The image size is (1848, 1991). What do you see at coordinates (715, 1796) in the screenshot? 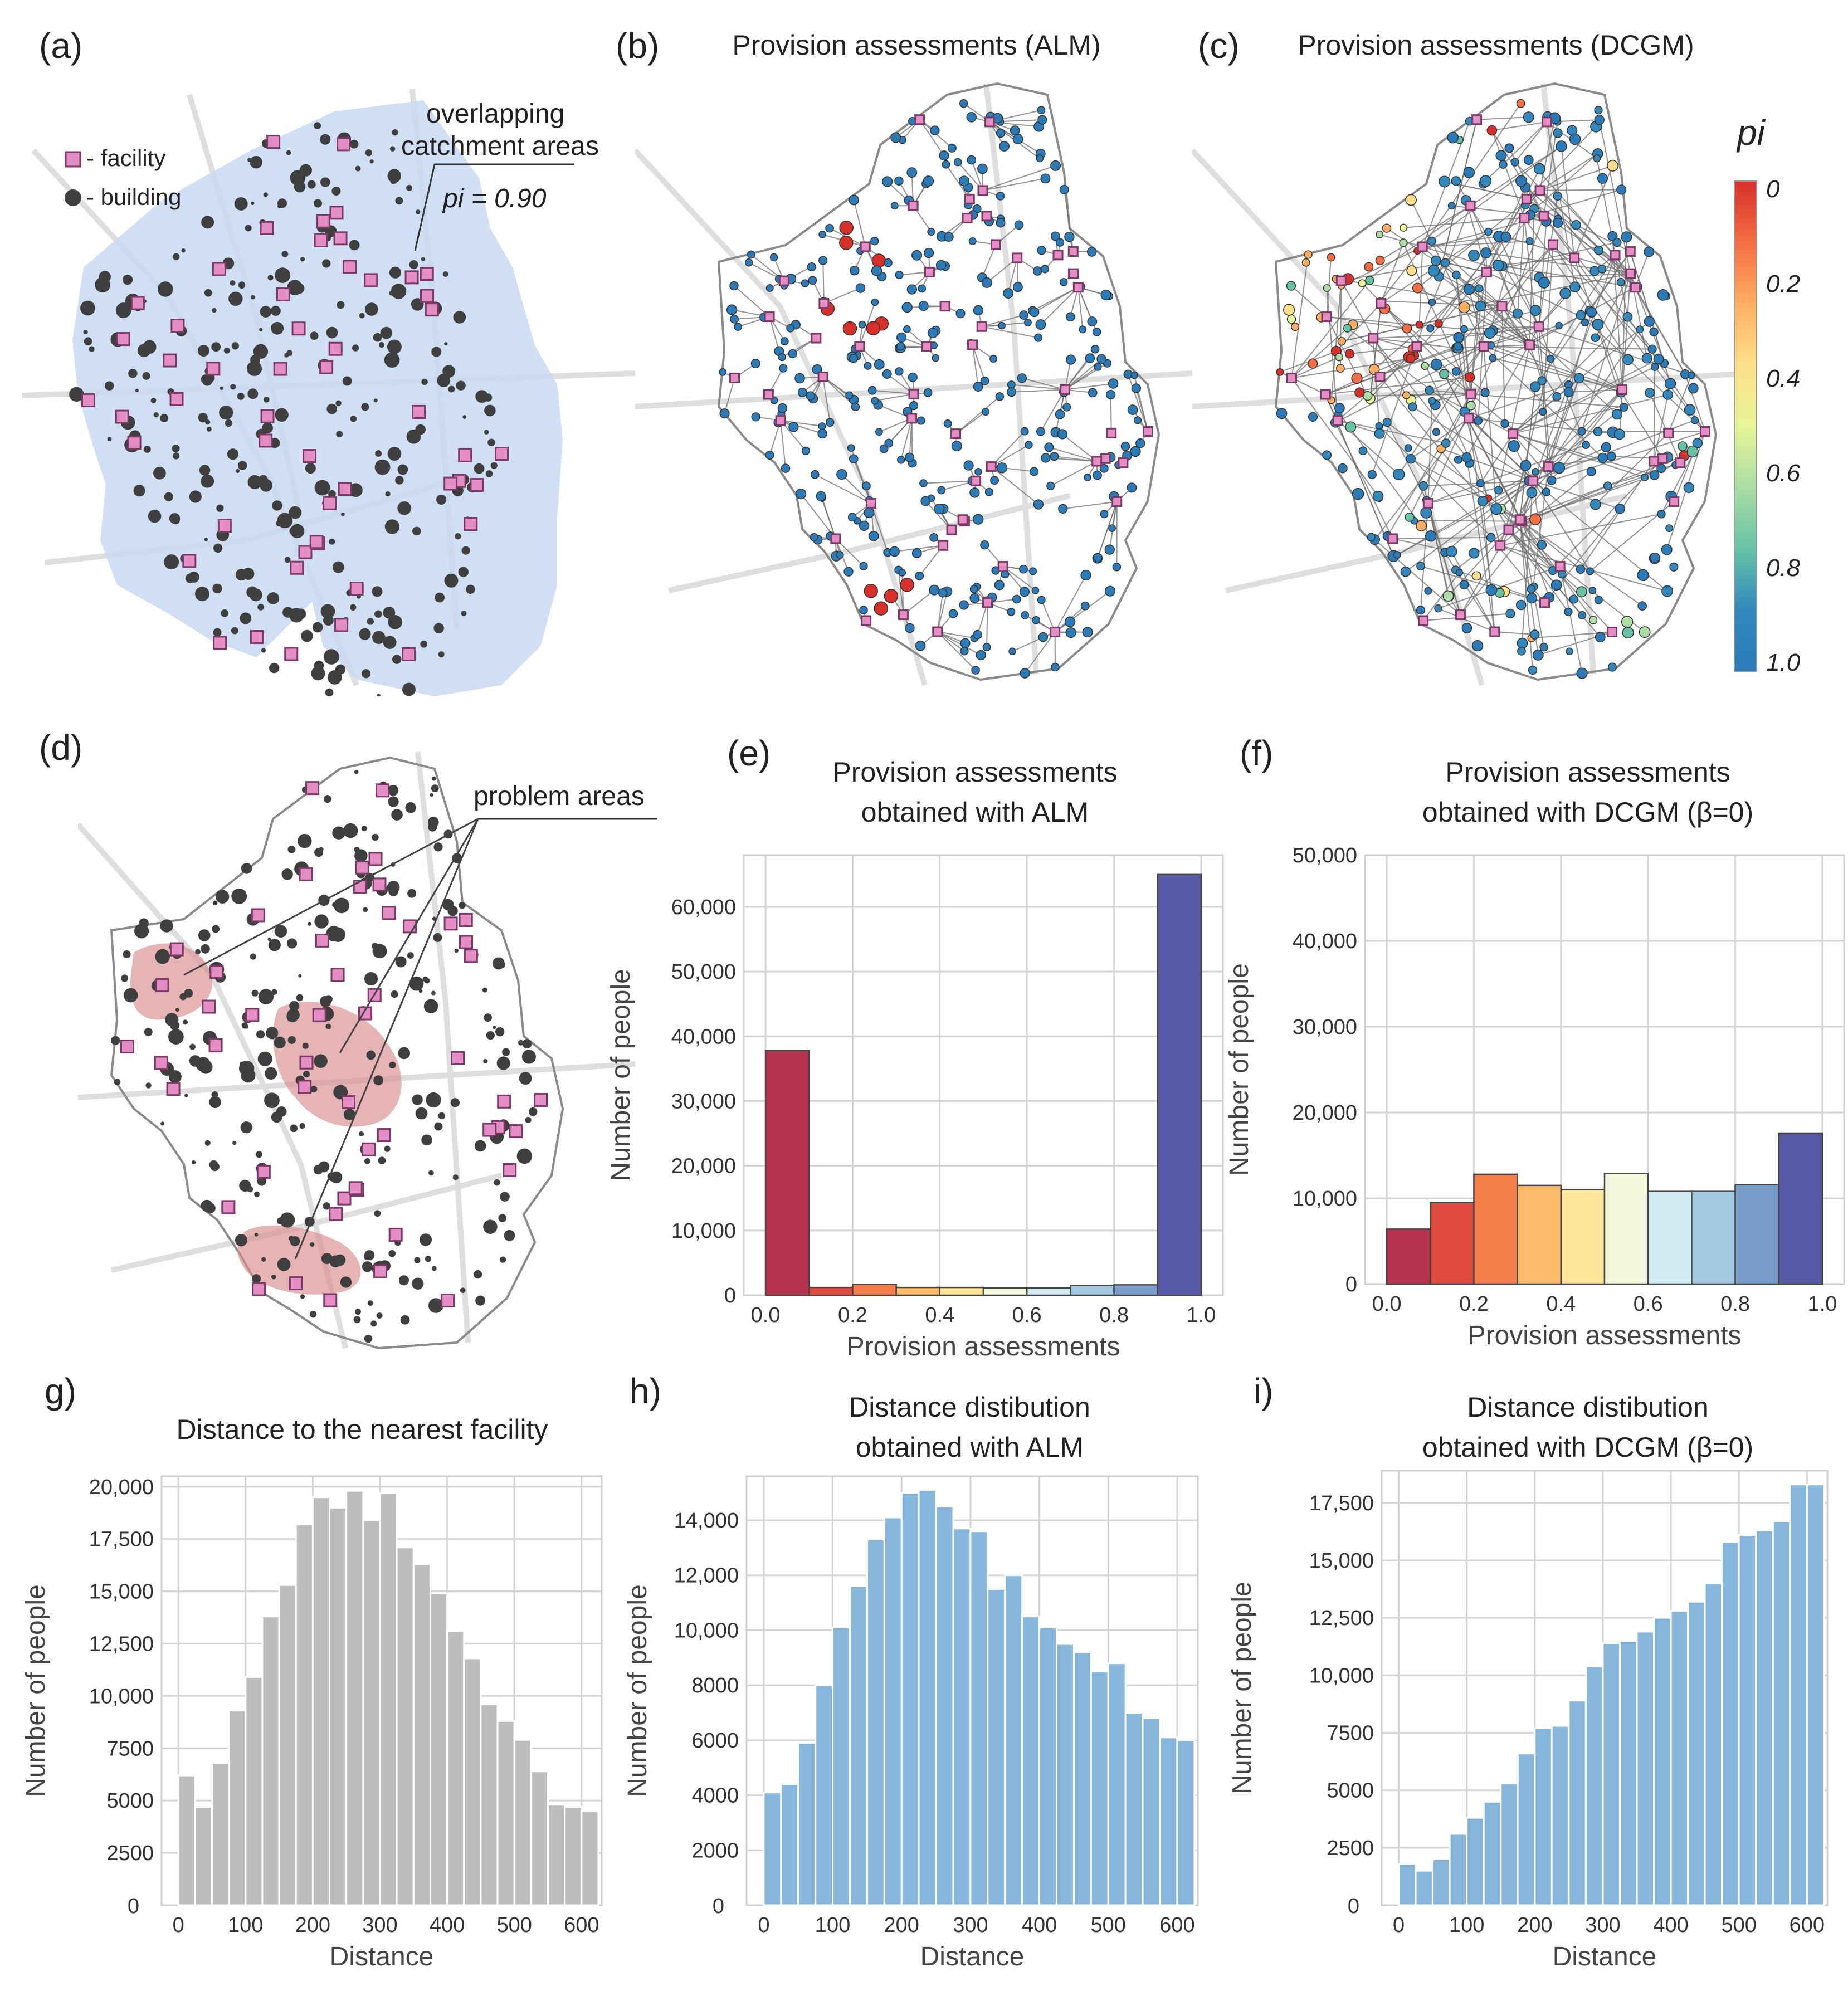
I see `y-tick-label: 4000` at bounding box center [715, 1796].